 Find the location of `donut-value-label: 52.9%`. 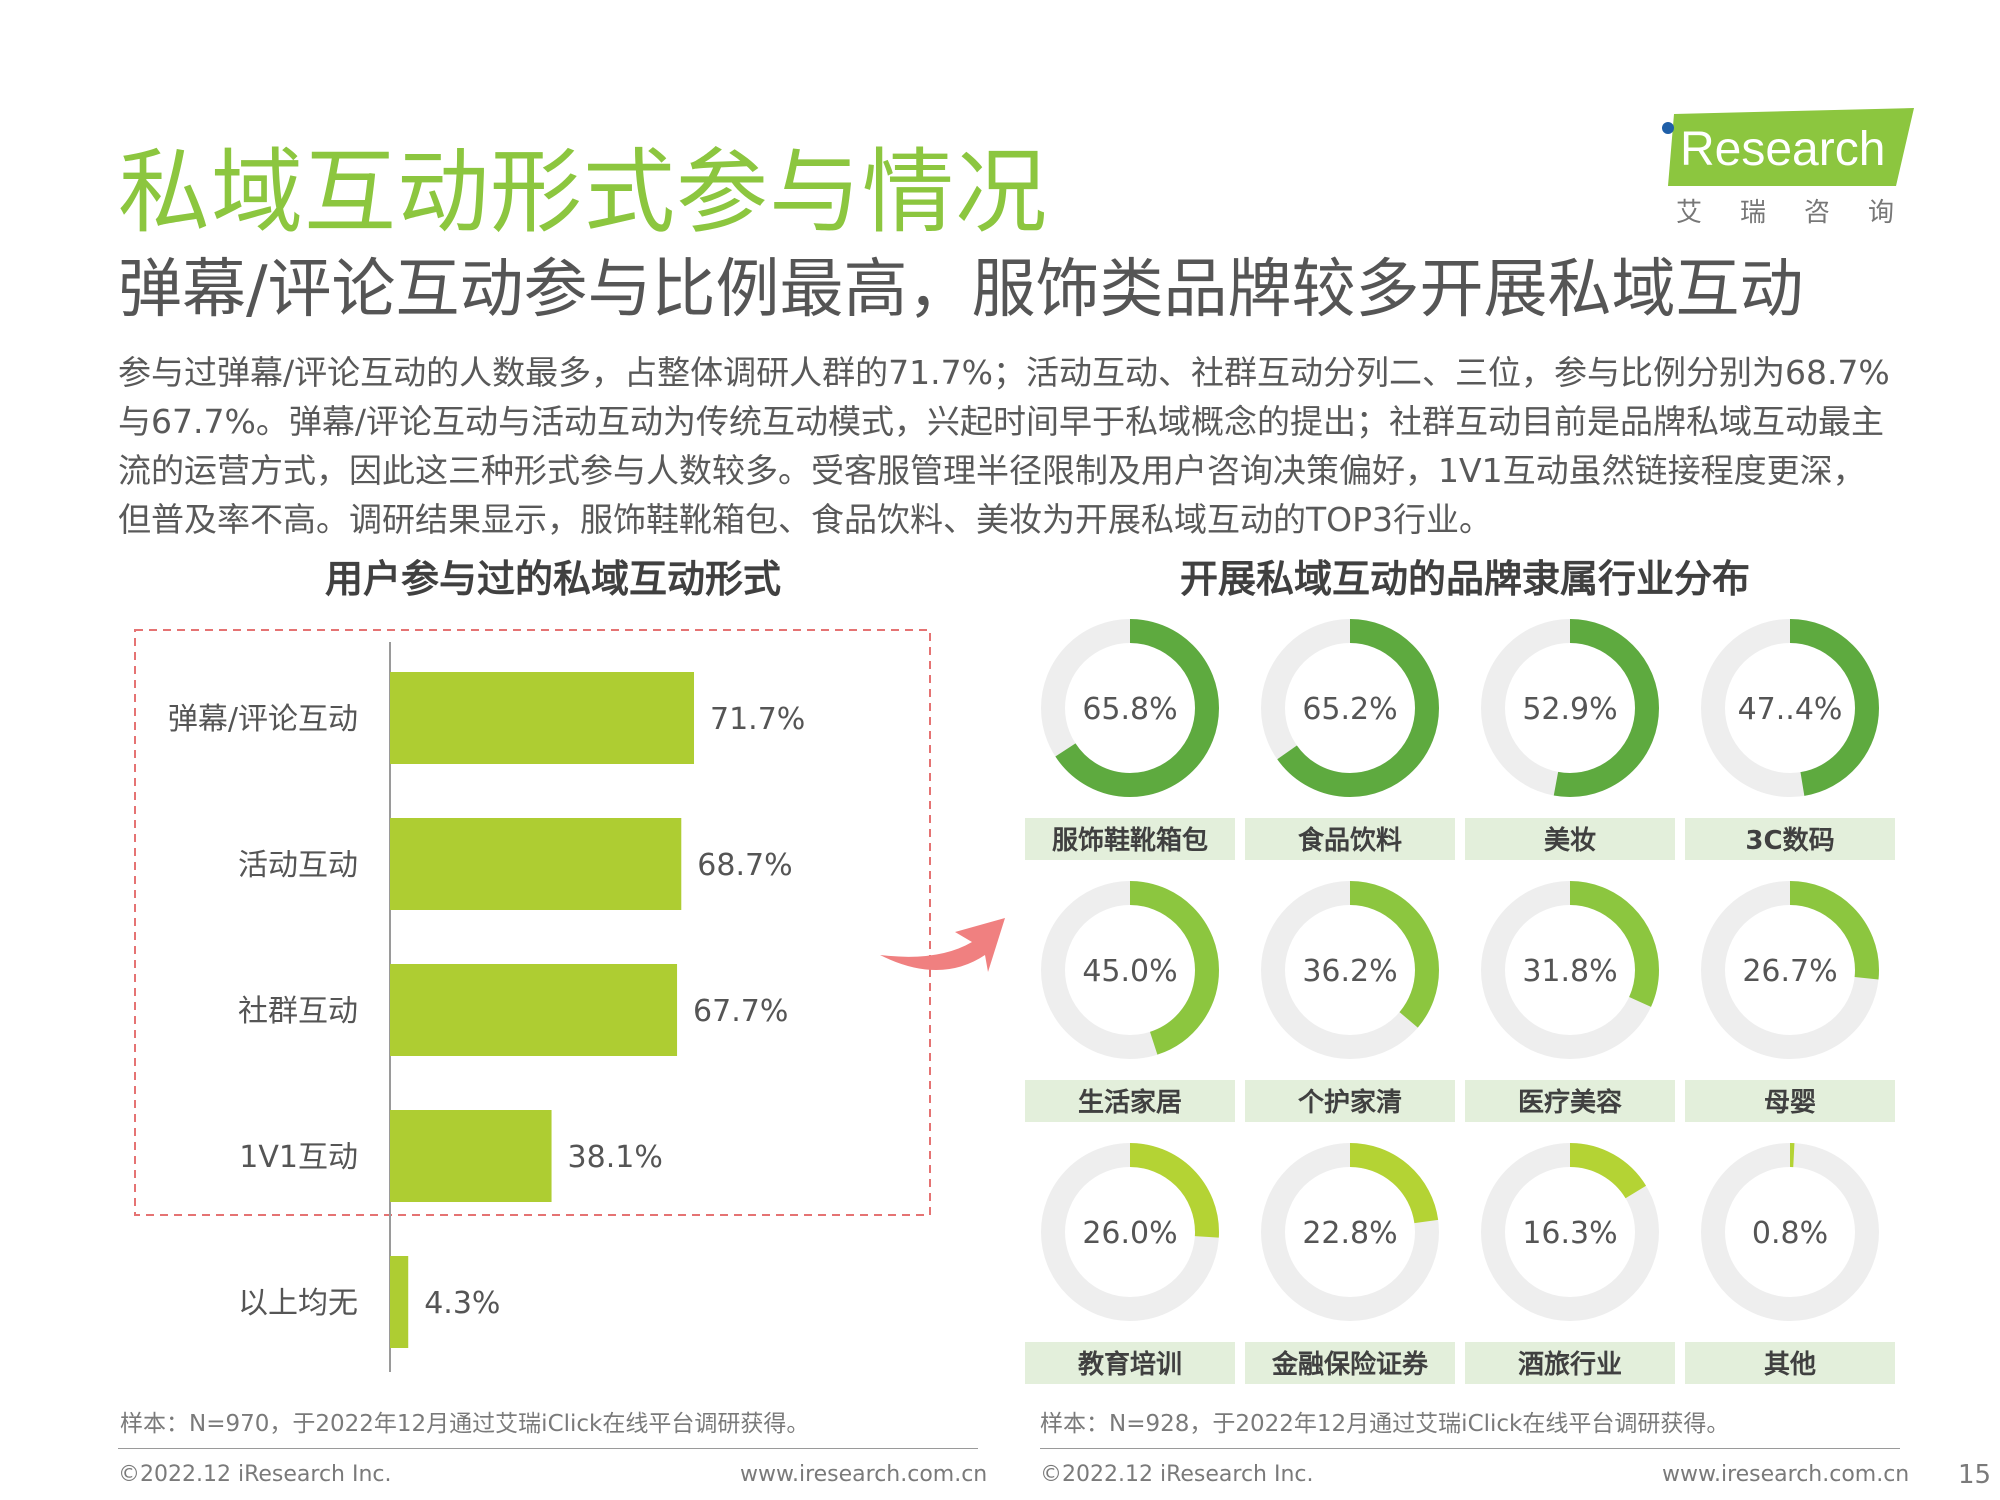

donut-value-label: 52.9% is located at coordinates (1569, 709).